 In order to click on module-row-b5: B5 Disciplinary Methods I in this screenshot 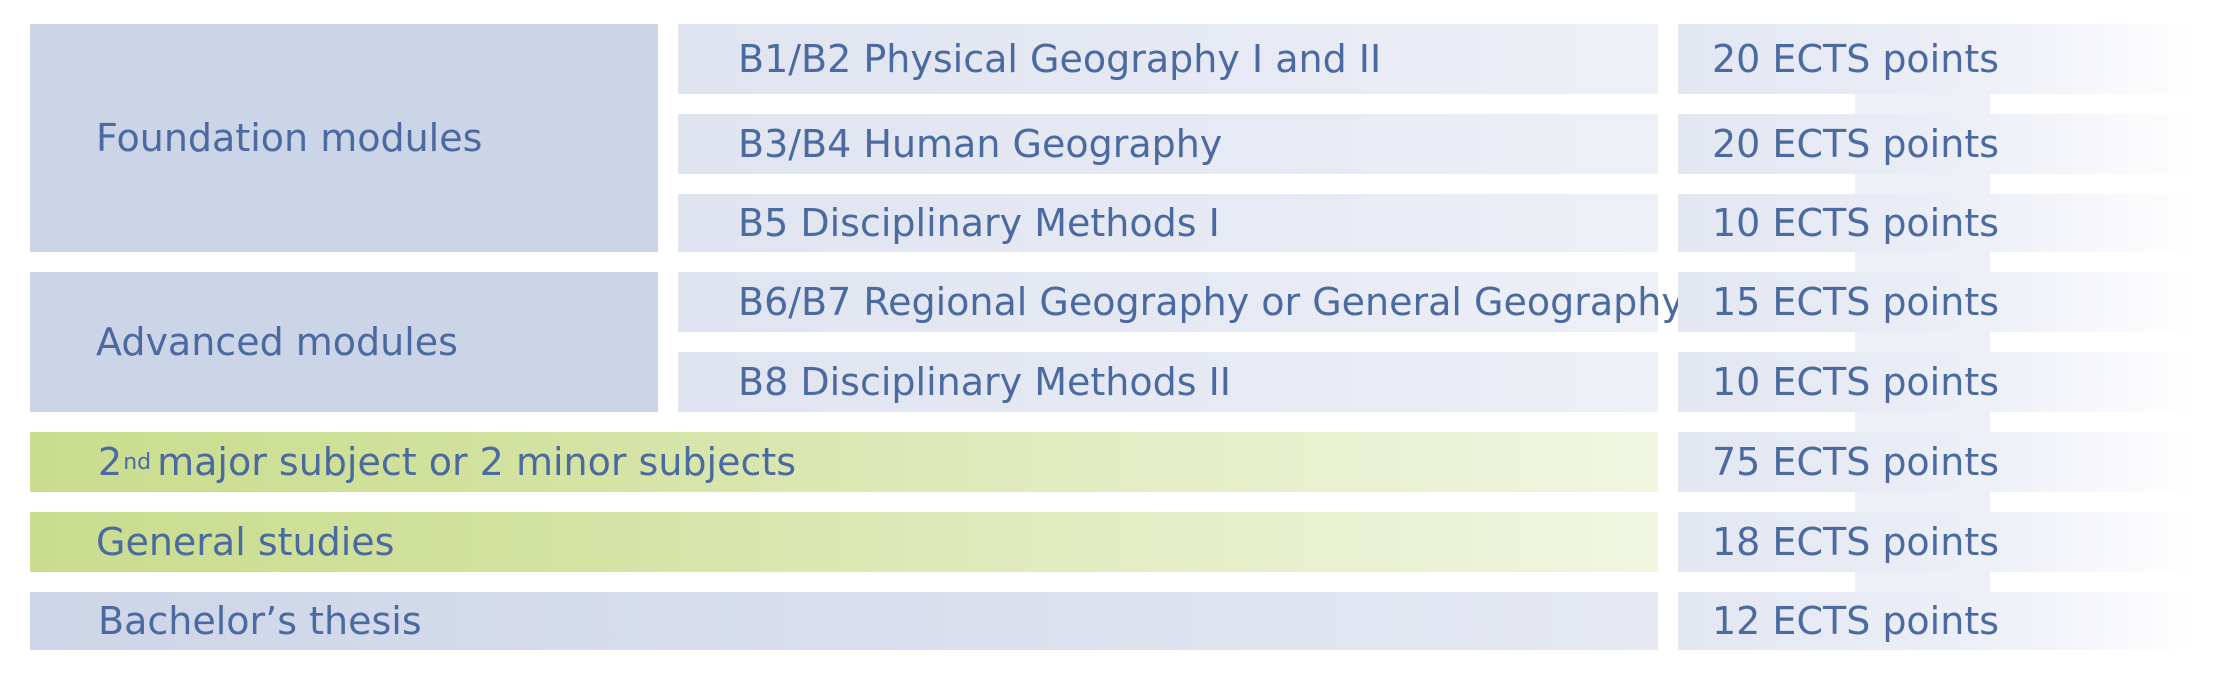, I will do `click(1168, 223)`.